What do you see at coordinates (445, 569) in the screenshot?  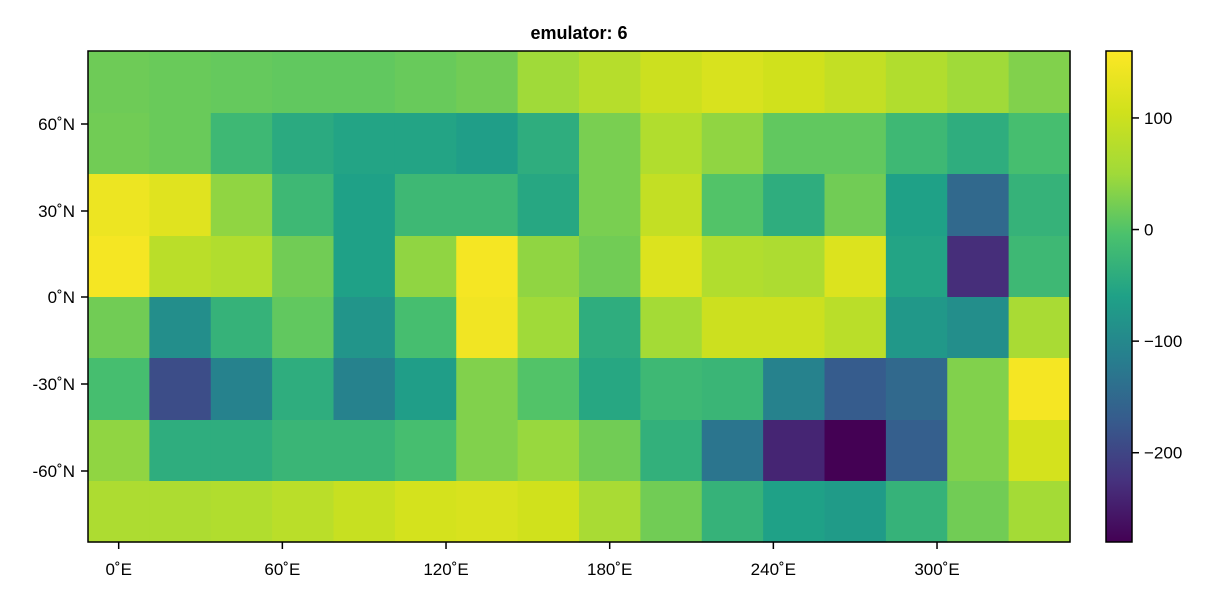 I see `x-tick-label: 120˚E` at bounding box center [445, 569].